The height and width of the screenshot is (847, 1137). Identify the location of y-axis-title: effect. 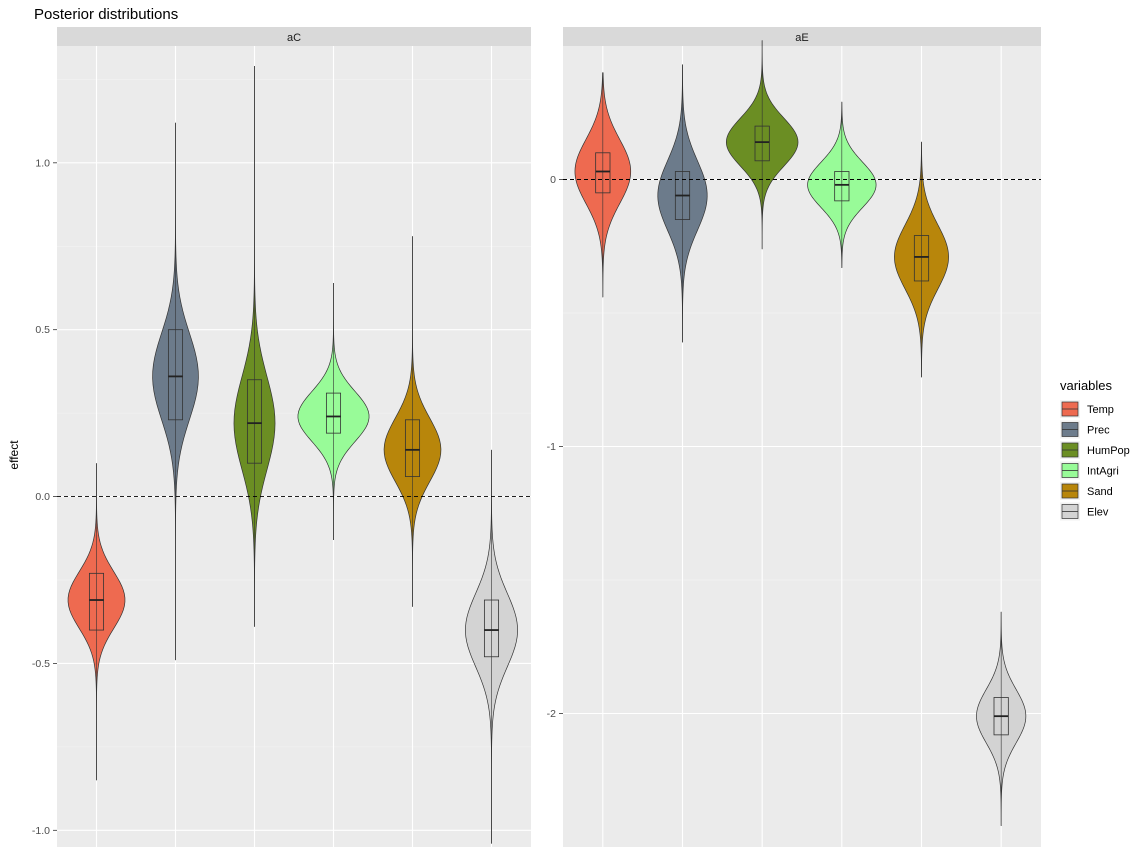
(14, 455).